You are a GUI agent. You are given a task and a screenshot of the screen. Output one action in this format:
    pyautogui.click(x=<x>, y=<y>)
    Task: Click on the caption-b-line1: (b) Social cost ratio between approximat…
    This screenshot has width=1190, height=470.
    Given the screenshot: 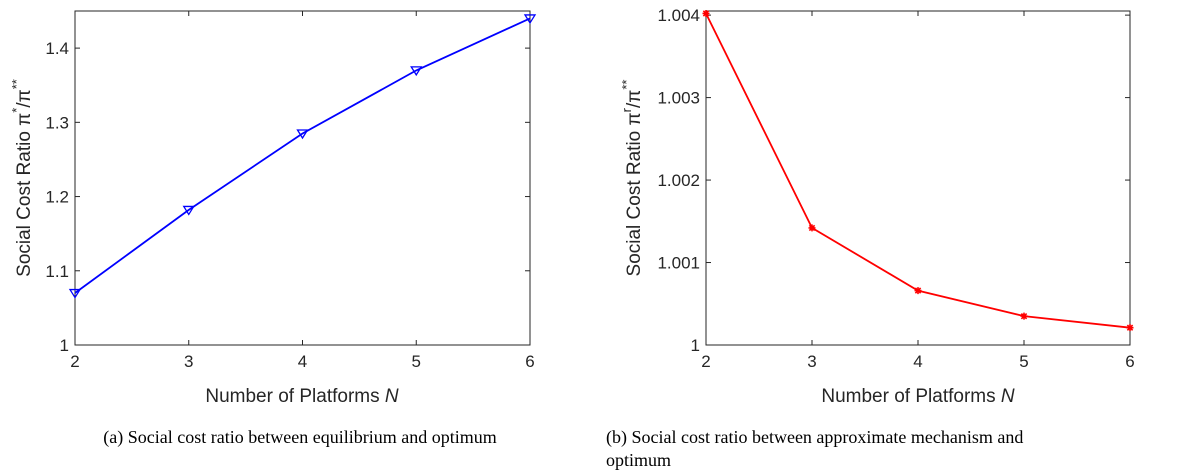 What is the action you would take?
    pyautogui.click(x=814, y=437)
    